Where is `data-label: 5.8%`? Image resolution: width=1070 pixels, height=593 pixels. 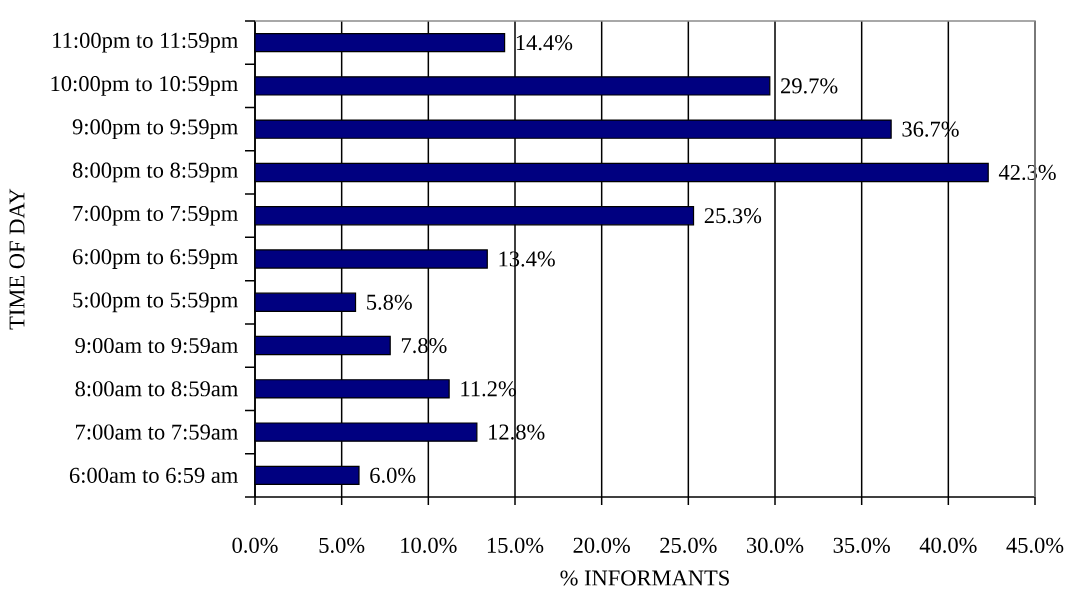
data-label: 5.8% is located at coordinates (389, 302).